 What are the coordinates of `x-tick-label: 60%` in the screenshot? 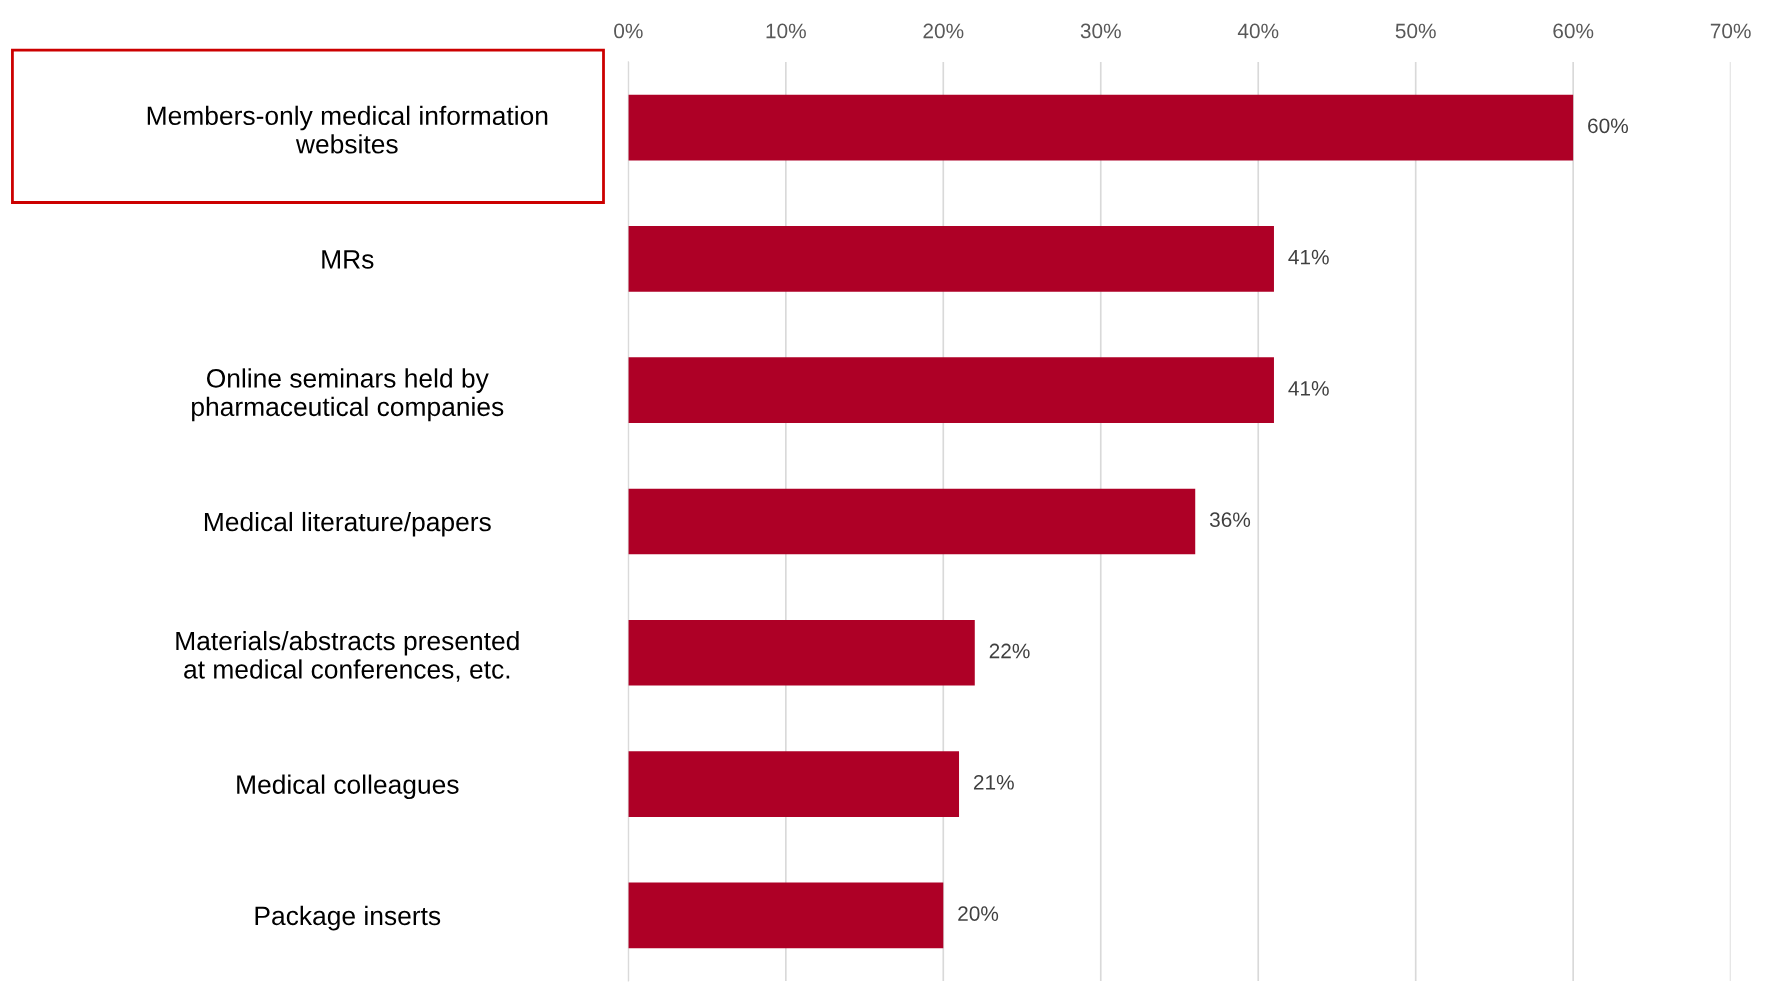 It's located at (1573, 31).